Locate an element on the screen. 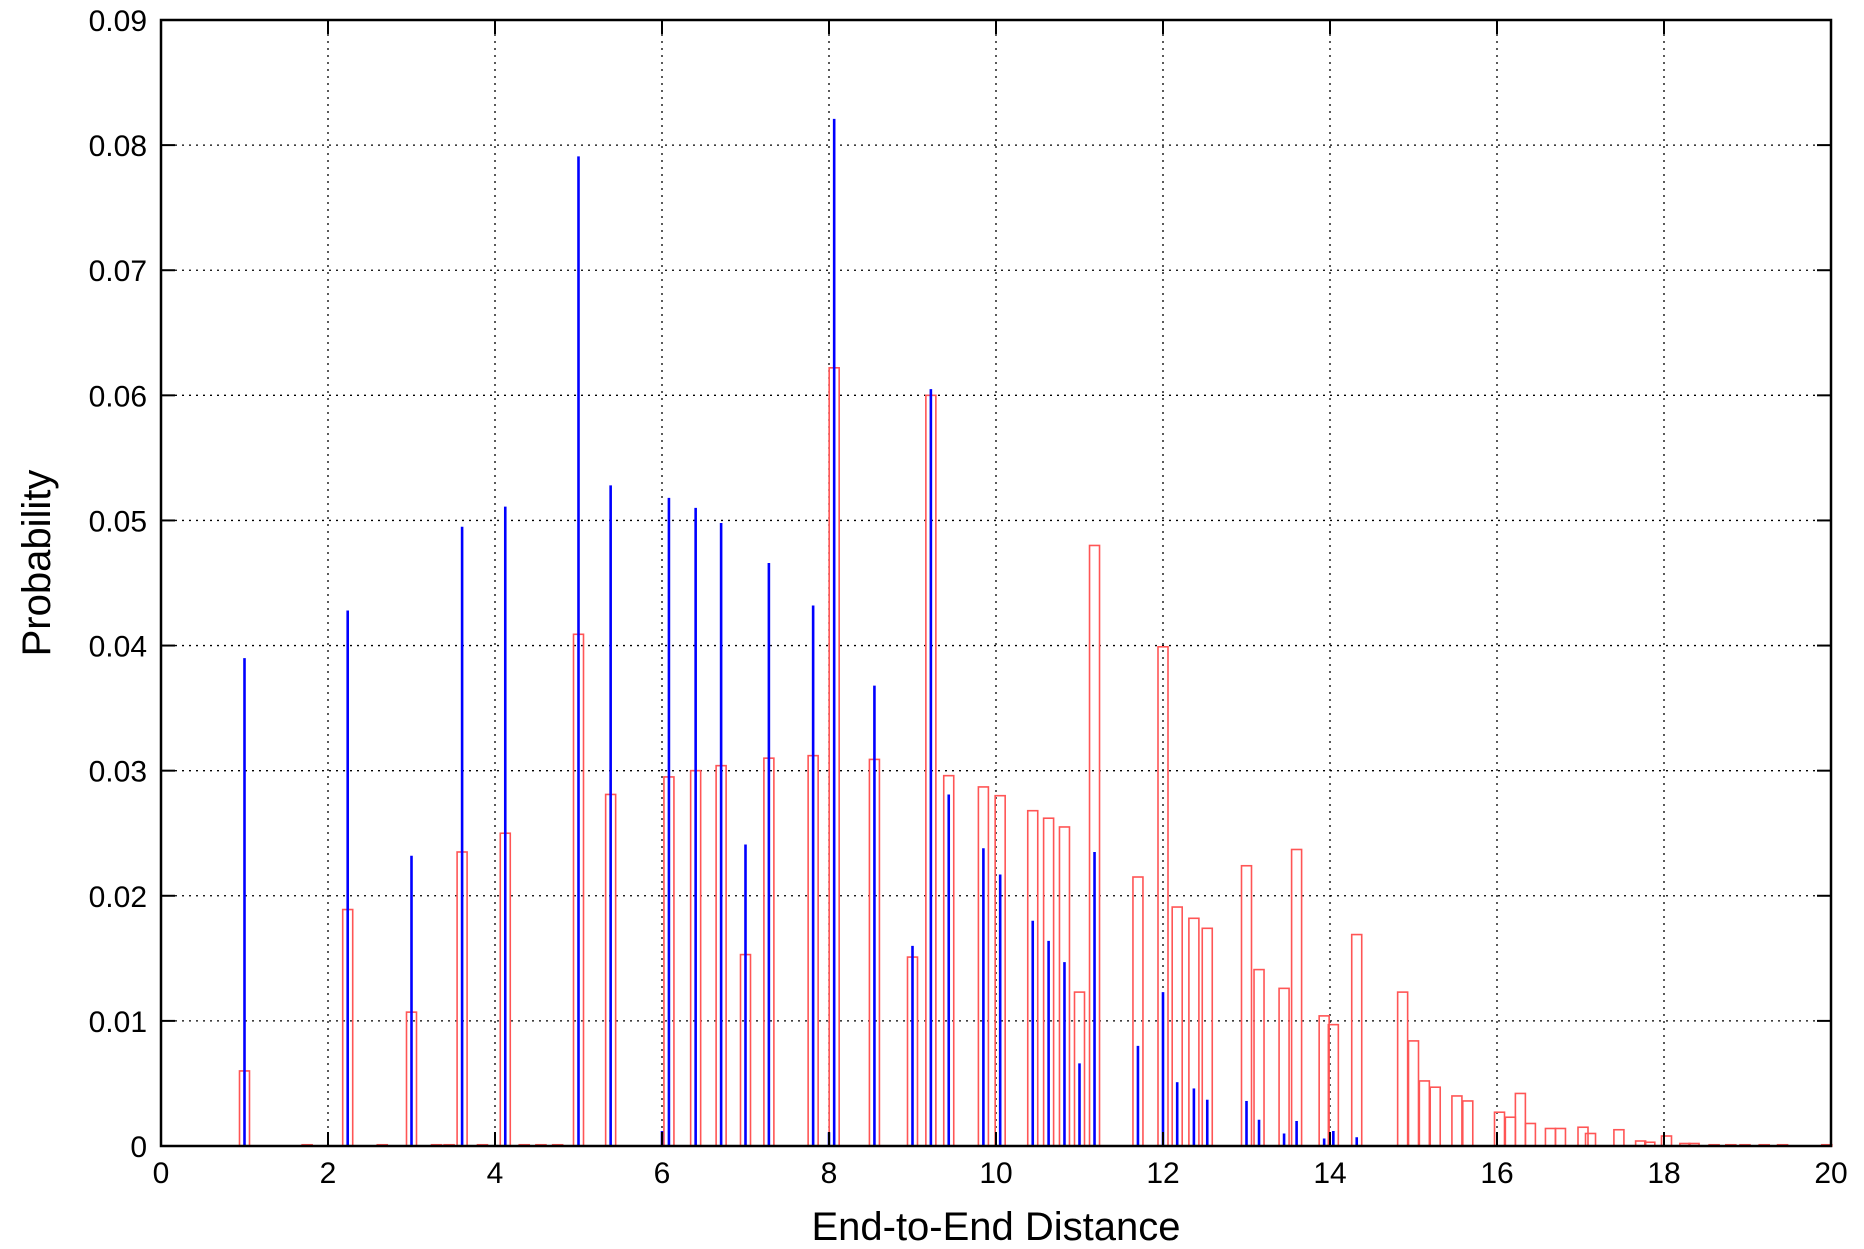 This screenshot has height=1249, width=1864. x-tick-label: 0 is located at coordinates (161, 1173).